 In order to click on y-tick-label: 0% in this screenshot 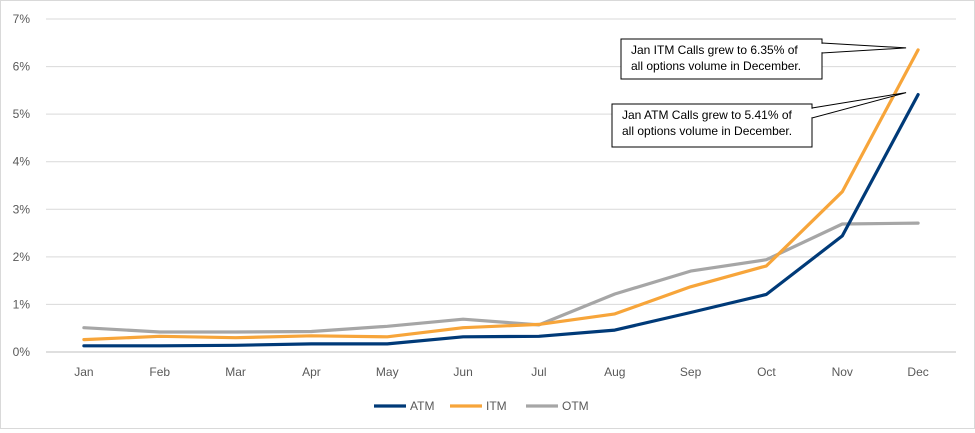, I will do `click(22, 352)`.